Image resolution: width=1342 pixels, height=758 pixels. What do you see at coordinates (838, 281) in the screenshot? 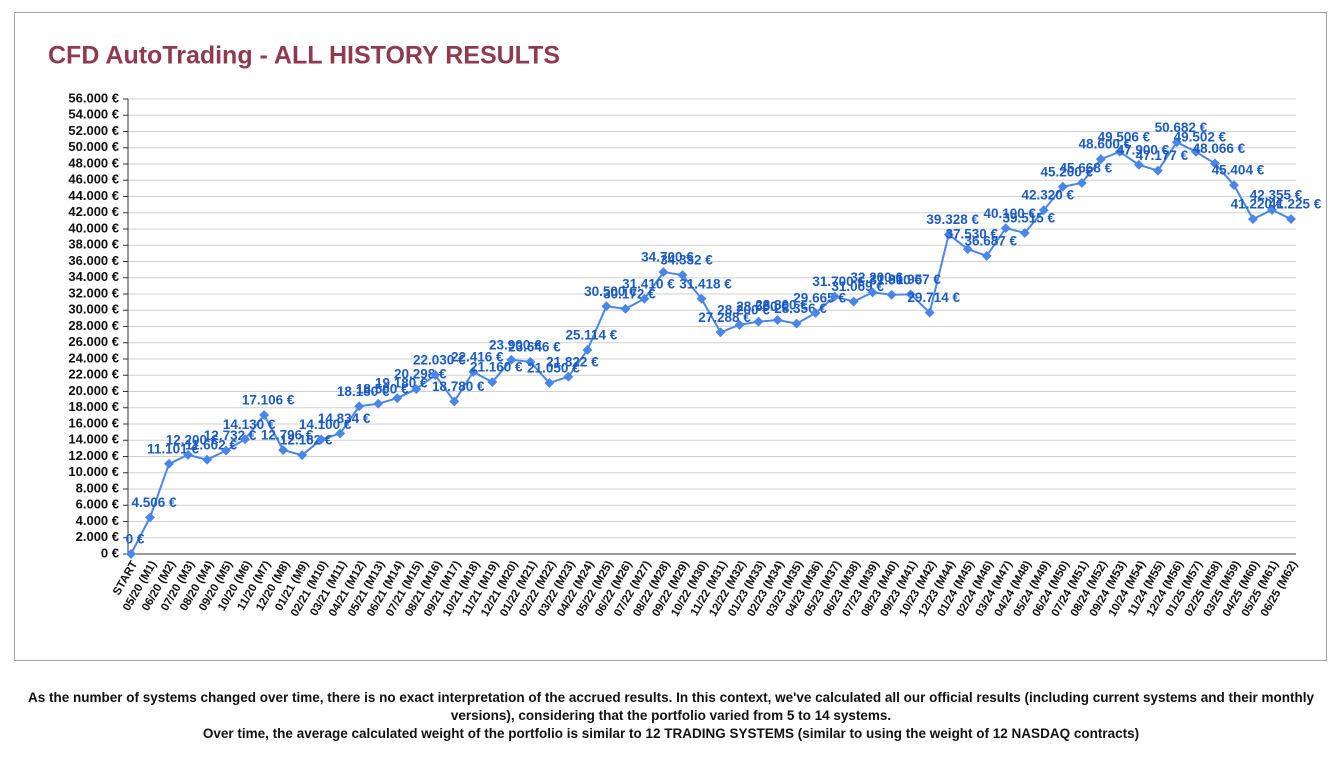
I see `value-label: 31.700 €` at bounding box center [838, 281].